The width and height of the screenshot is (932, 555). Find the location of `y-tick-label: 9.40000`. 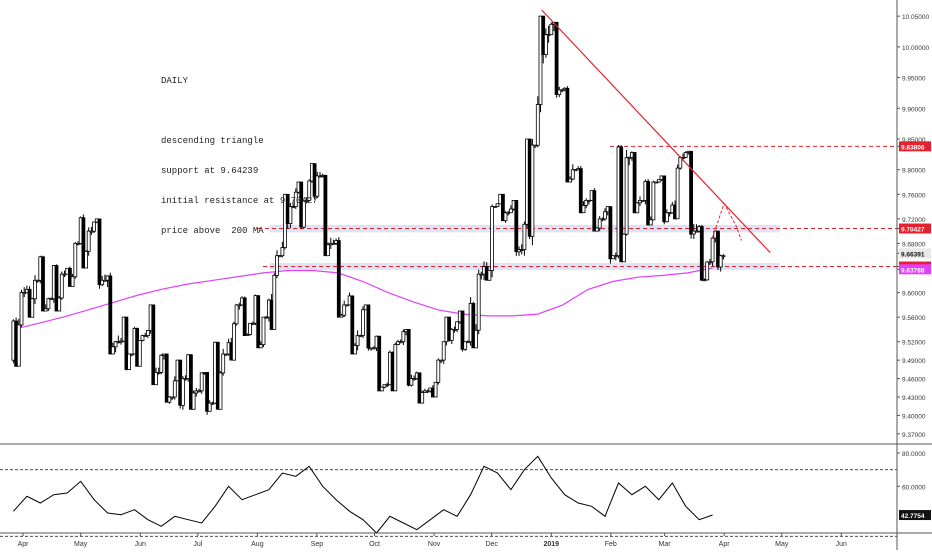

y-tick-label: 9.40000 is located at coordinates (914, 416).